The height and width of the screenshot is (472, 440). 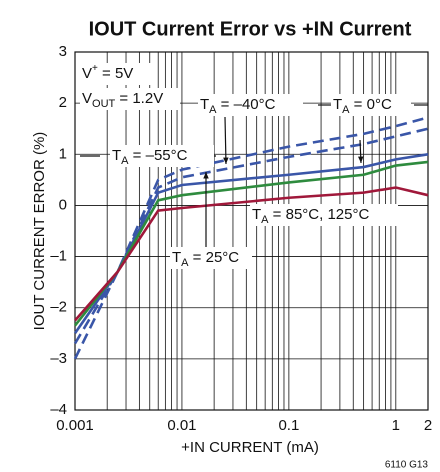 I want to click on chart-title: IOUT Current Error vs +IN Current, so click(x=250, y=29).